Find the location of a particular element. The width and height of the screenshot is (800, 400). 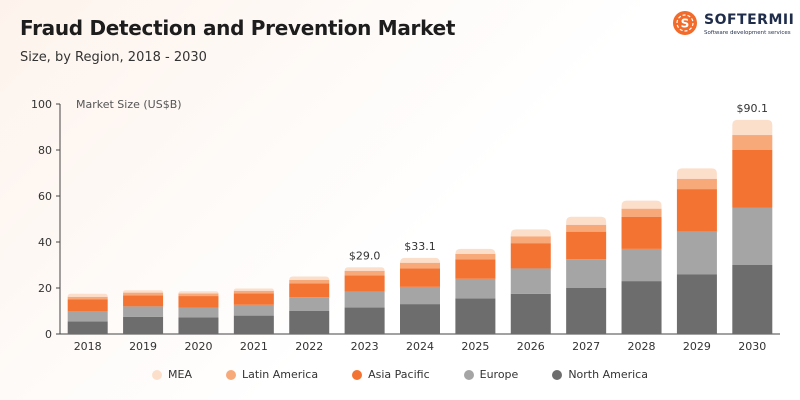

chart-subtitle: Size, by Region, 2018 - 2030 is located at coordinates (113, 57).